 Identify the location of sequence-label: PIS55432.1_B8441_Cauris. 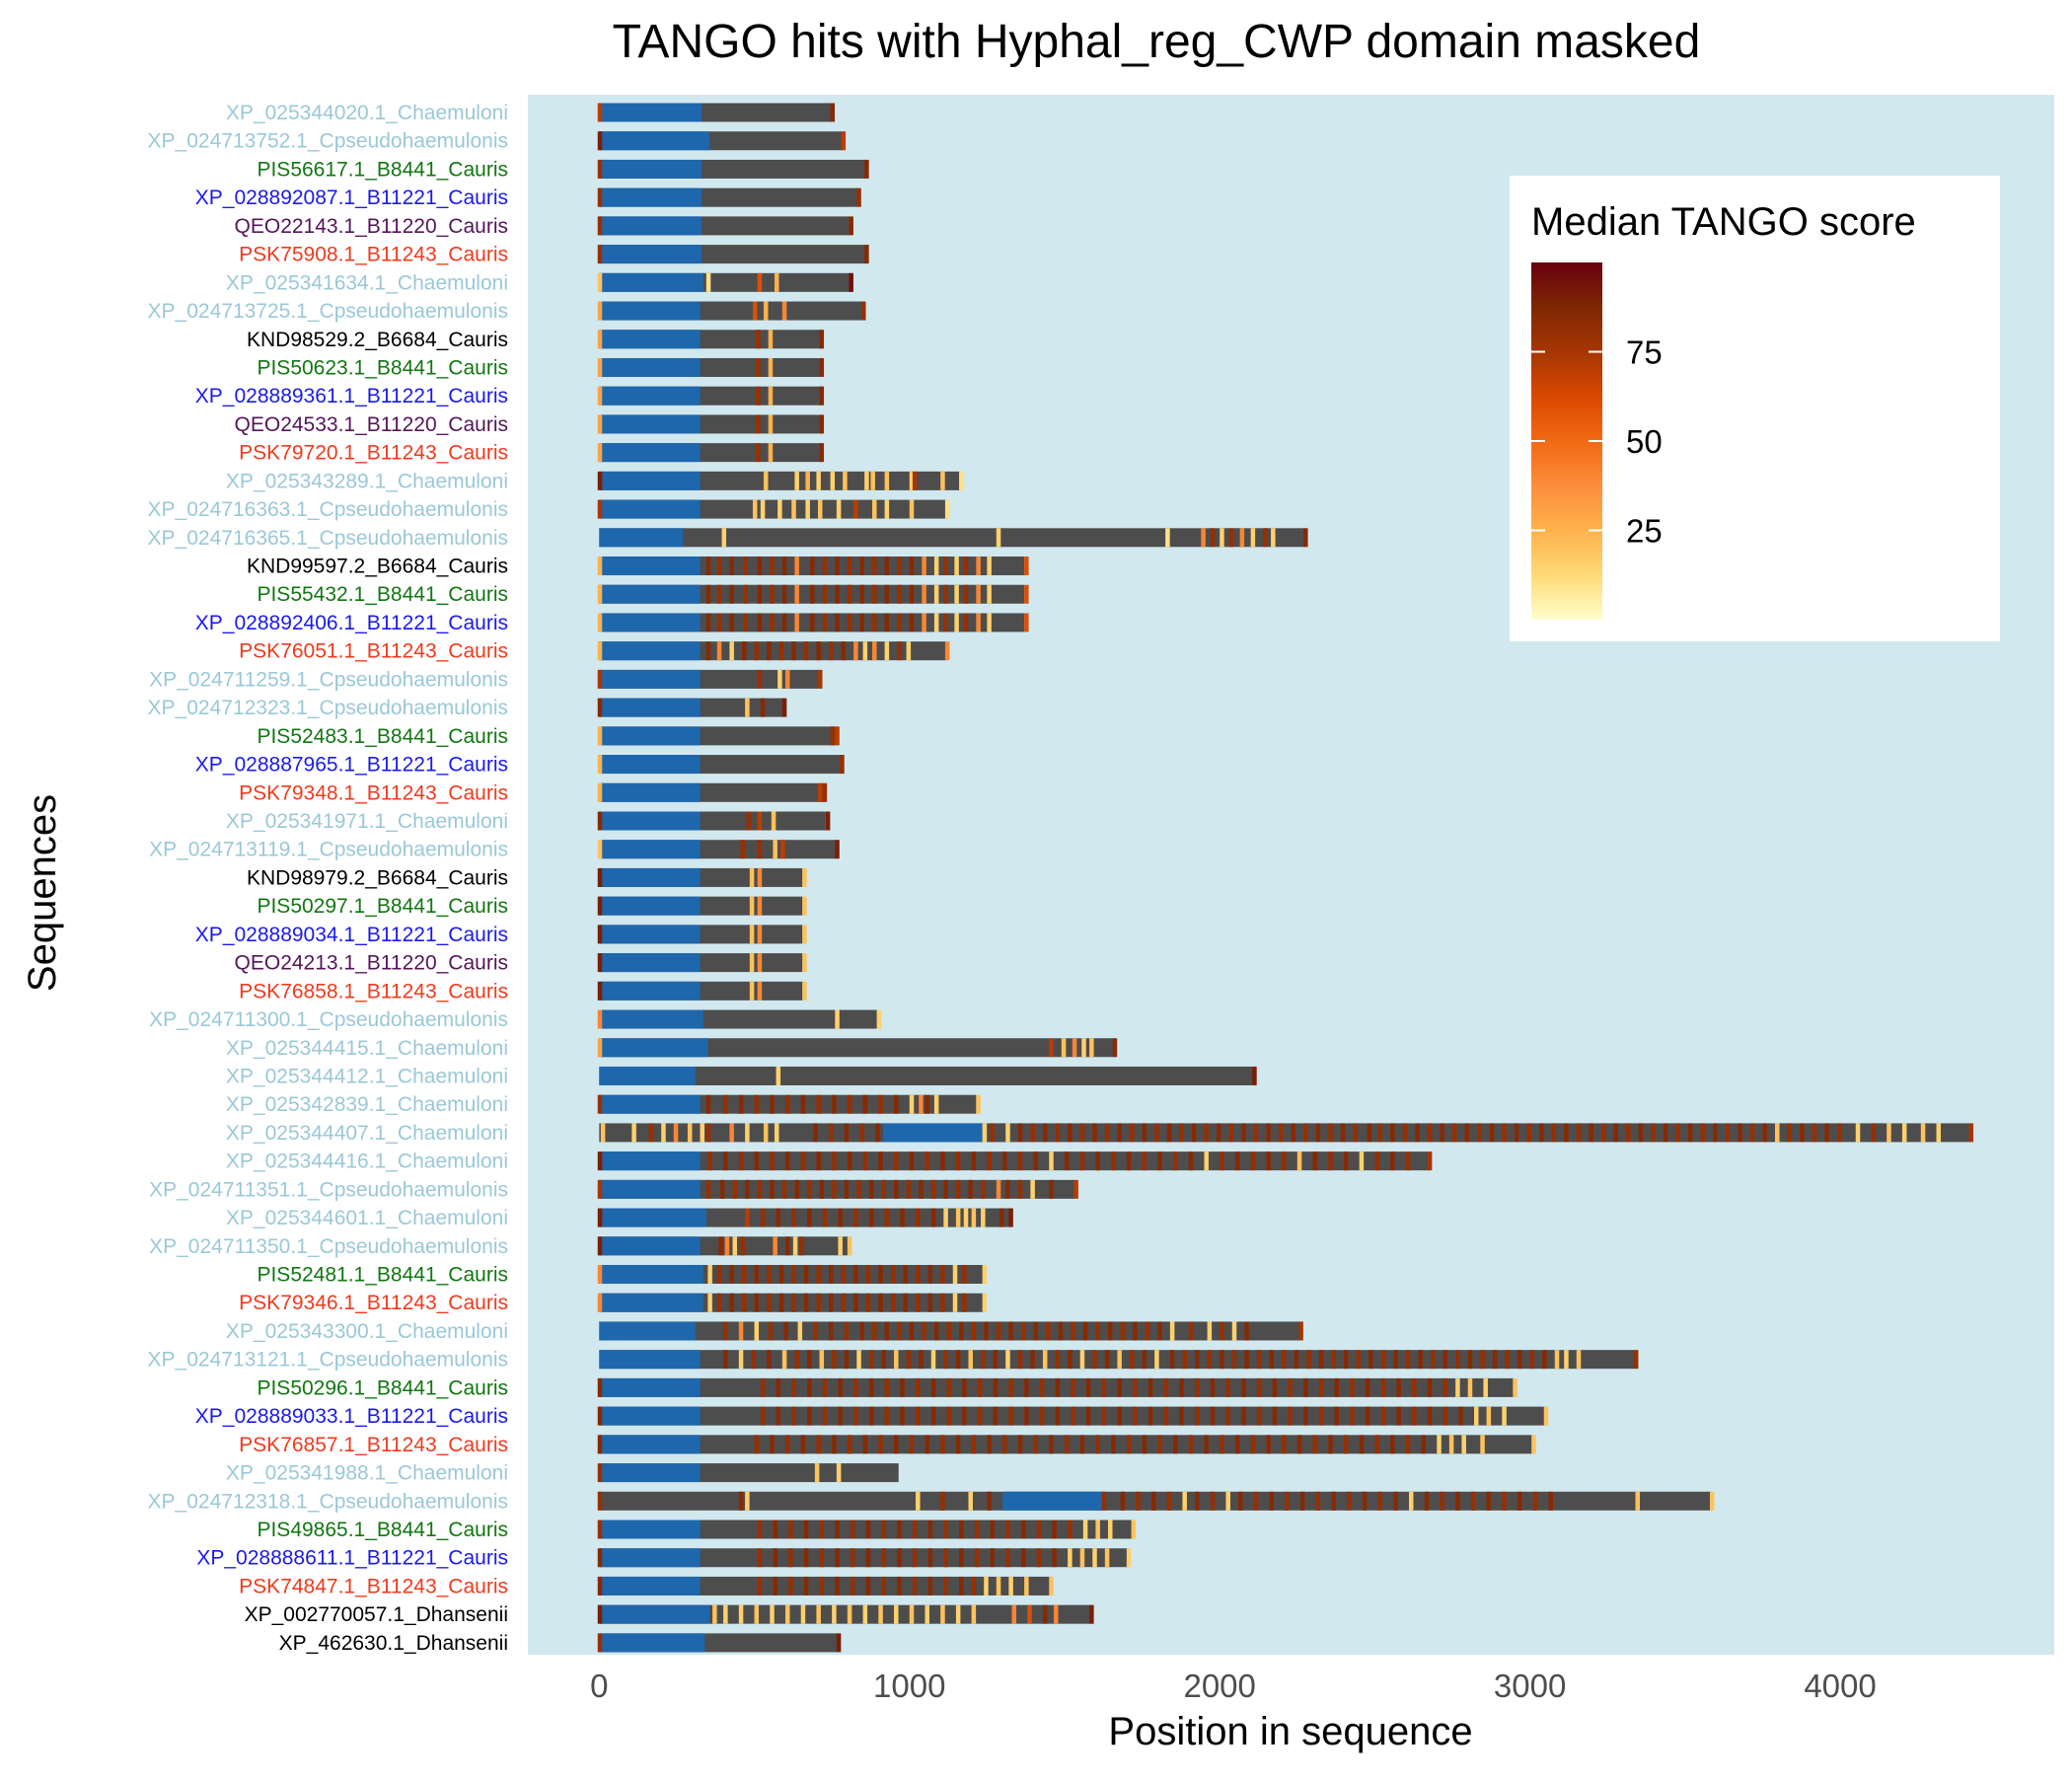
(383, 594).